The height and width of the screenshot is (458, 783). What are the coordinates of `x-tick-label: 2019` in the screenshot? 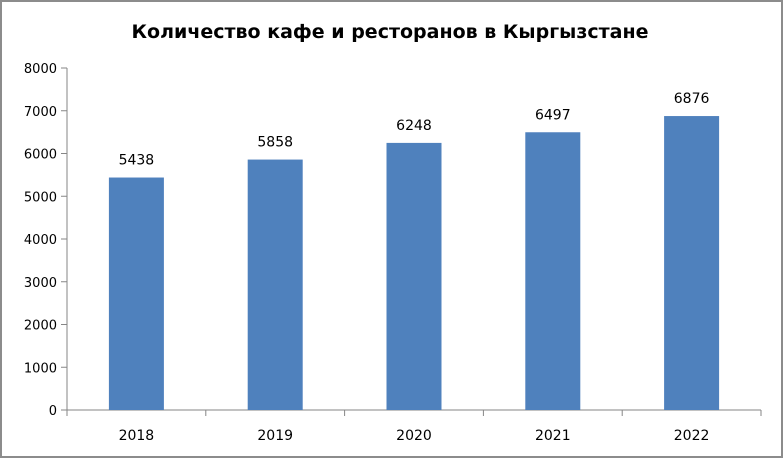 It's located at (275, 436).